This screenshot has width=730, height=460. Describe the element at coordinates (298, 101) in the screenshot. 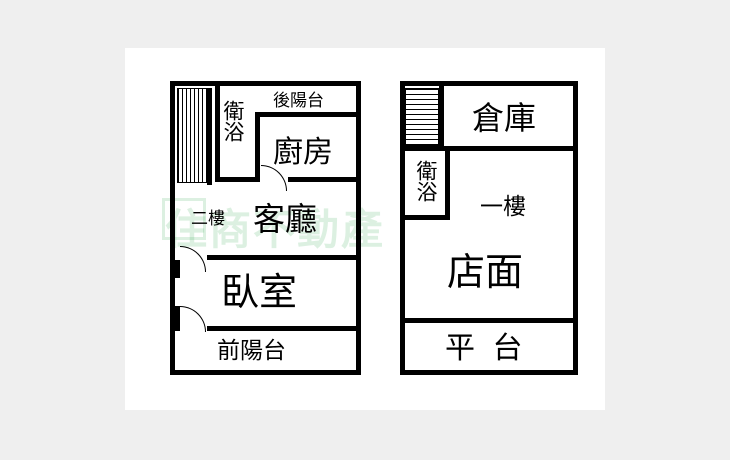

I see `room-label-rear-balcony: 後陽台` at that location.